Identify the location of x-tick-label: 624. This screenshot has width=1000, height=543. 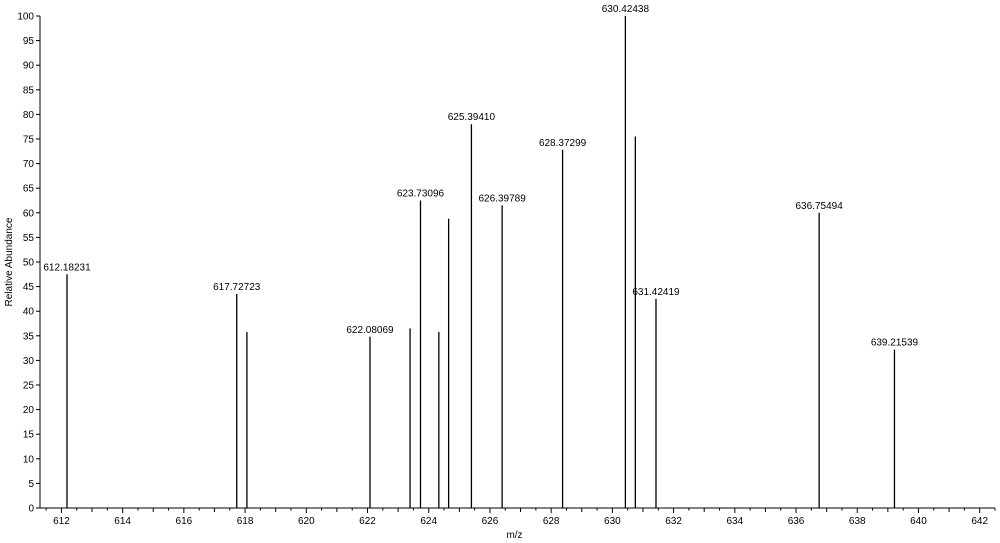
(428, 521).